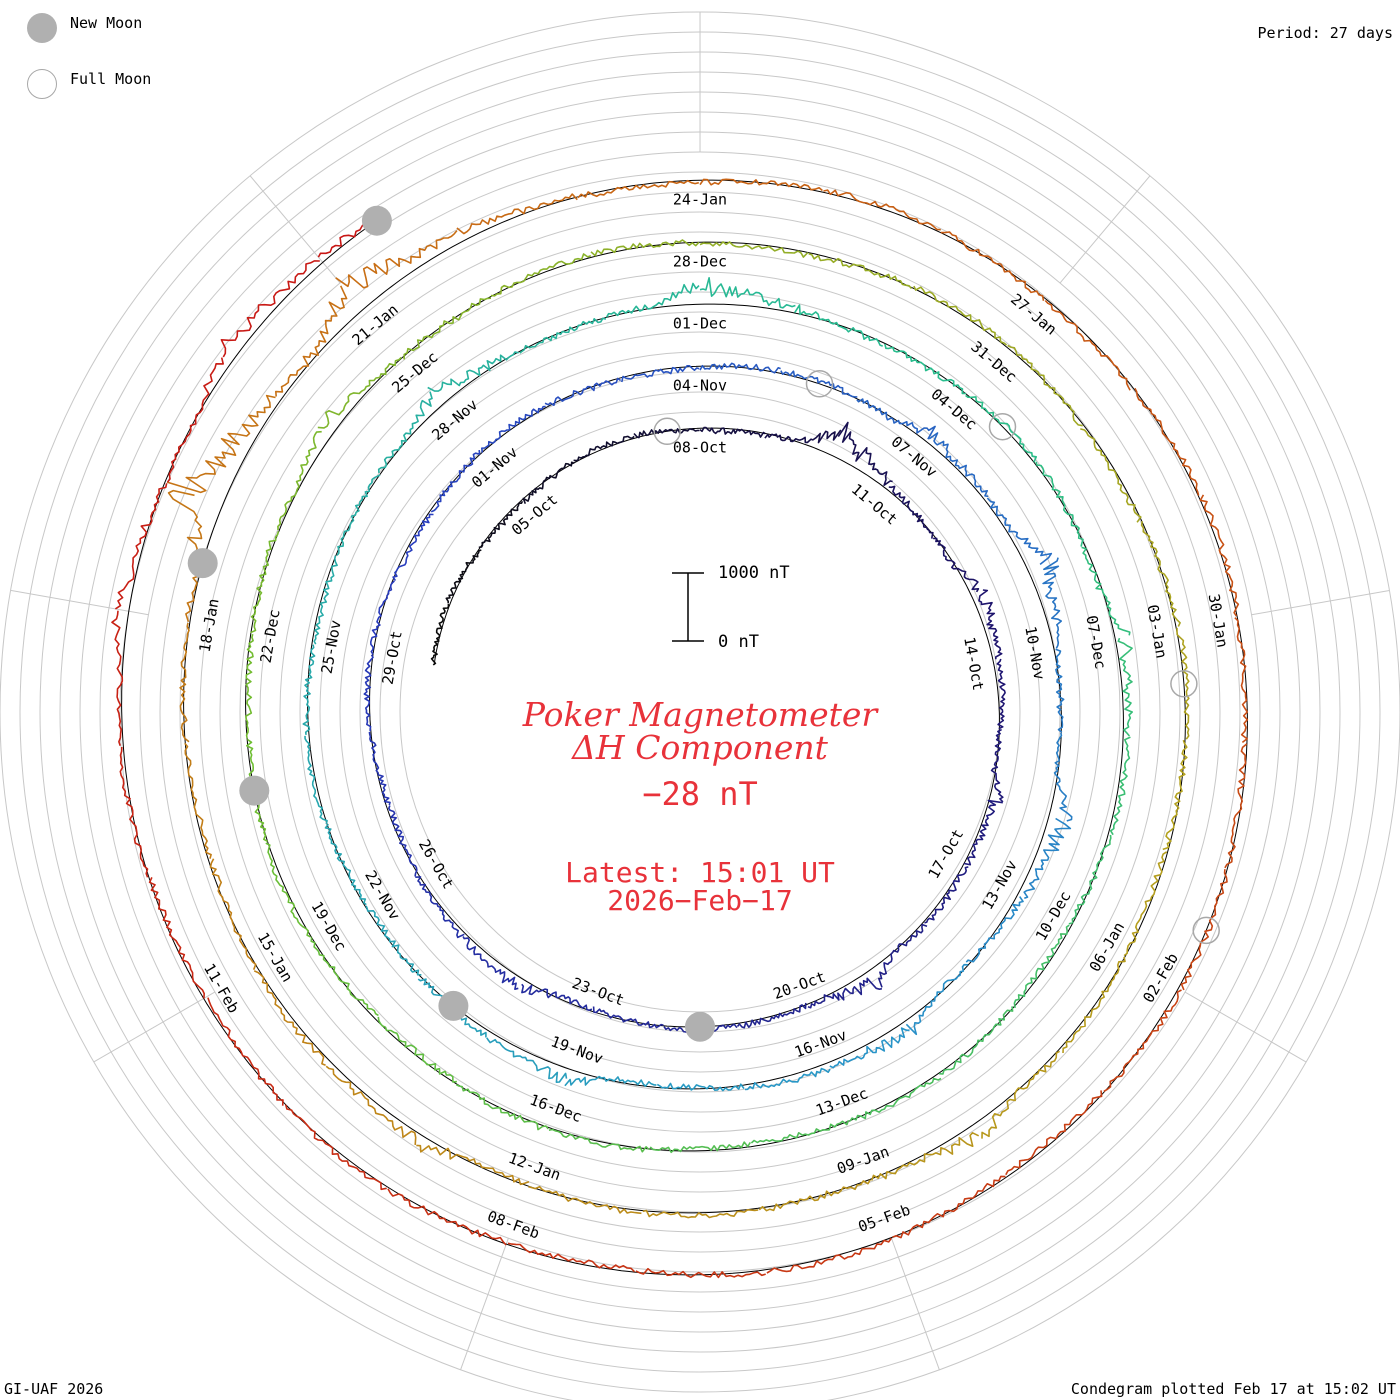 The width and height of the screenshot is (1400, 1400). I want to click on date-label: 12-Jan, so click(534, 1166).